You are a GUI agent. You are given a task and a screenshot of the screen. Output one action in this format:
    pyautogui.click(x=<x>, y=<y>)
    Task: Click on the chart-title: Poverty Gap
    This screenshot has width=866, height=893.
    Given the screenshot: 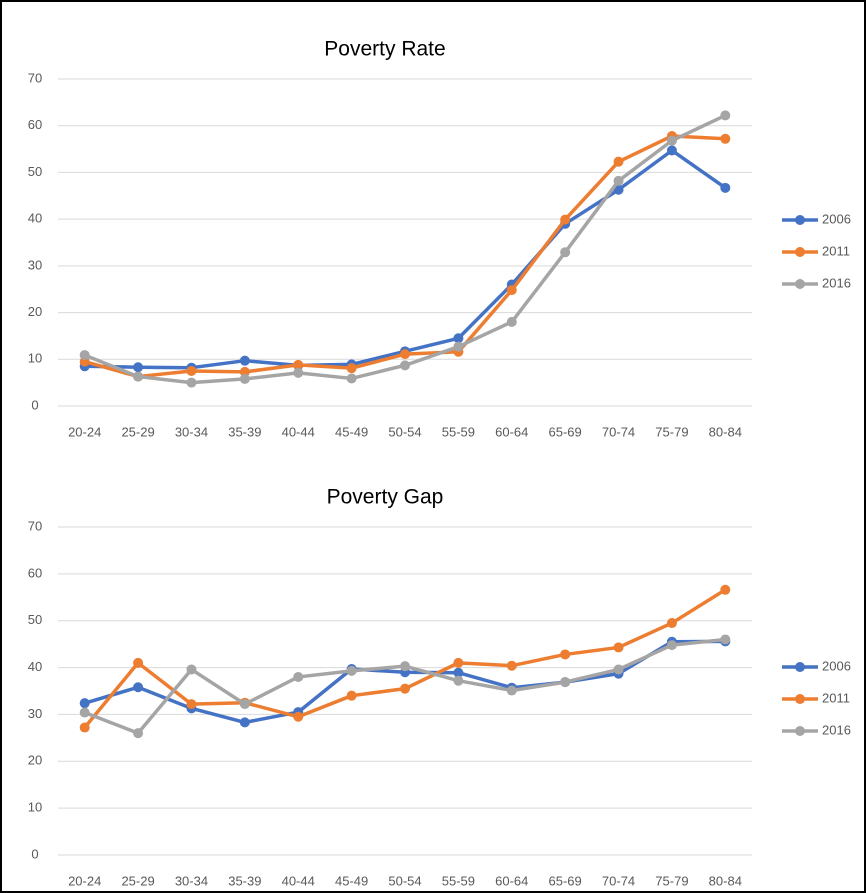 What is the action you would take?
    pyautogui.click(x=385, y=497)
    